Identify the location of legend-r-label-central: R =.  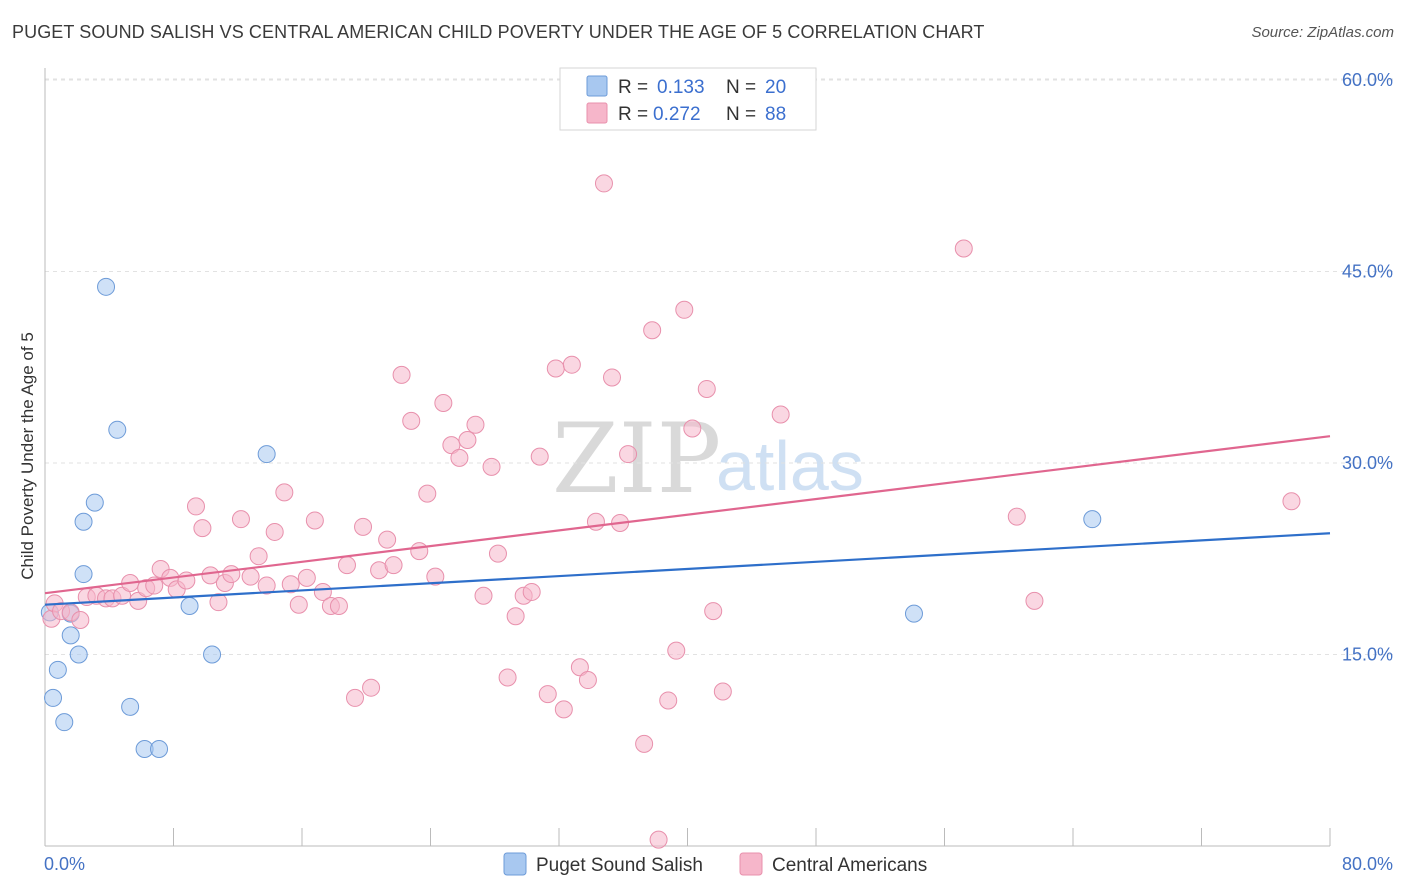
(633, 114).